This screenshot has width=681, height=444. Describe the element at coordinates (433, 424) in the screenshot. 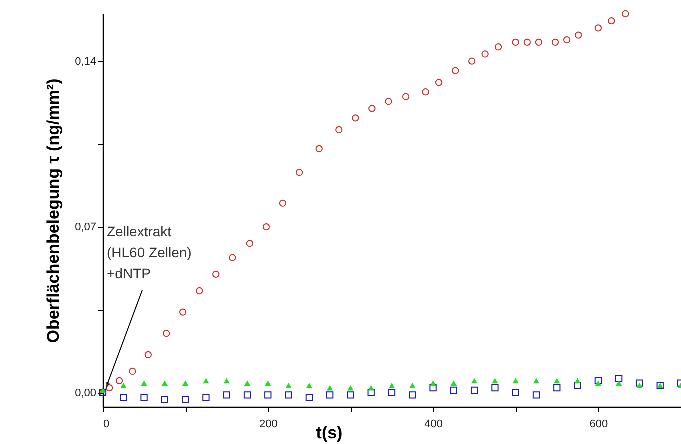

I see `x-tick-label: 400` at that location.